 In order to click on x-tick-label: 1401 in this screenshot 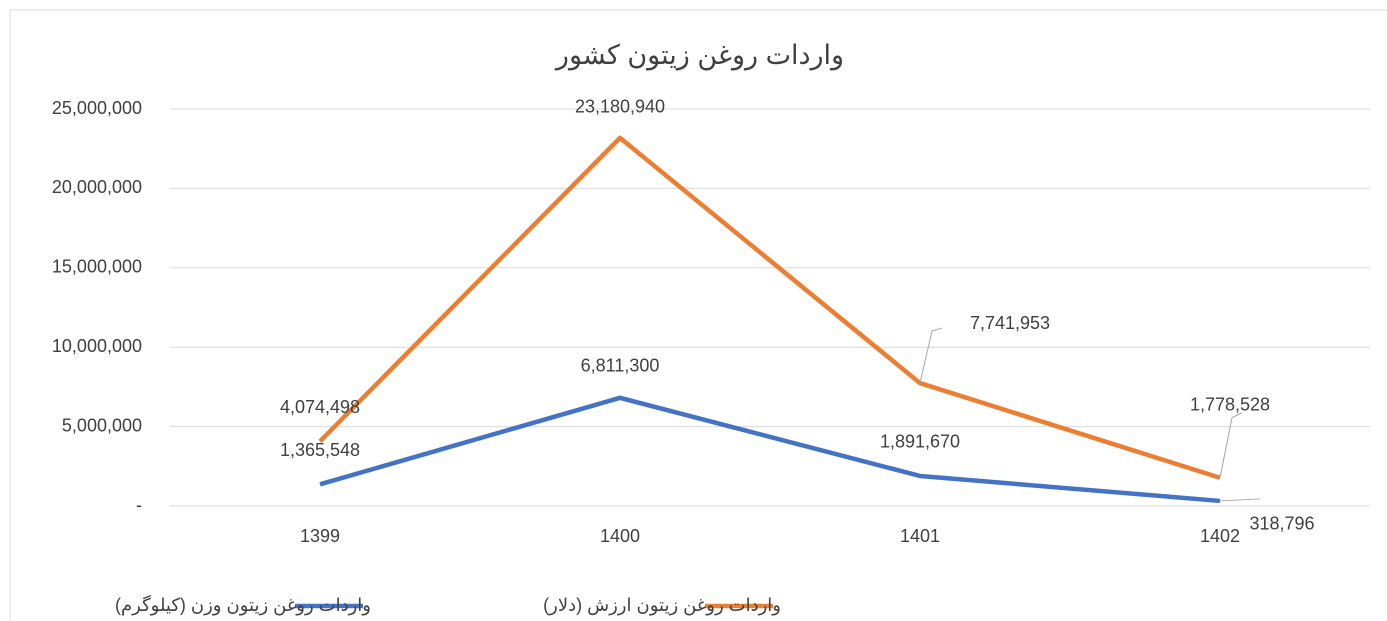, I will do `click(920, 536)`.